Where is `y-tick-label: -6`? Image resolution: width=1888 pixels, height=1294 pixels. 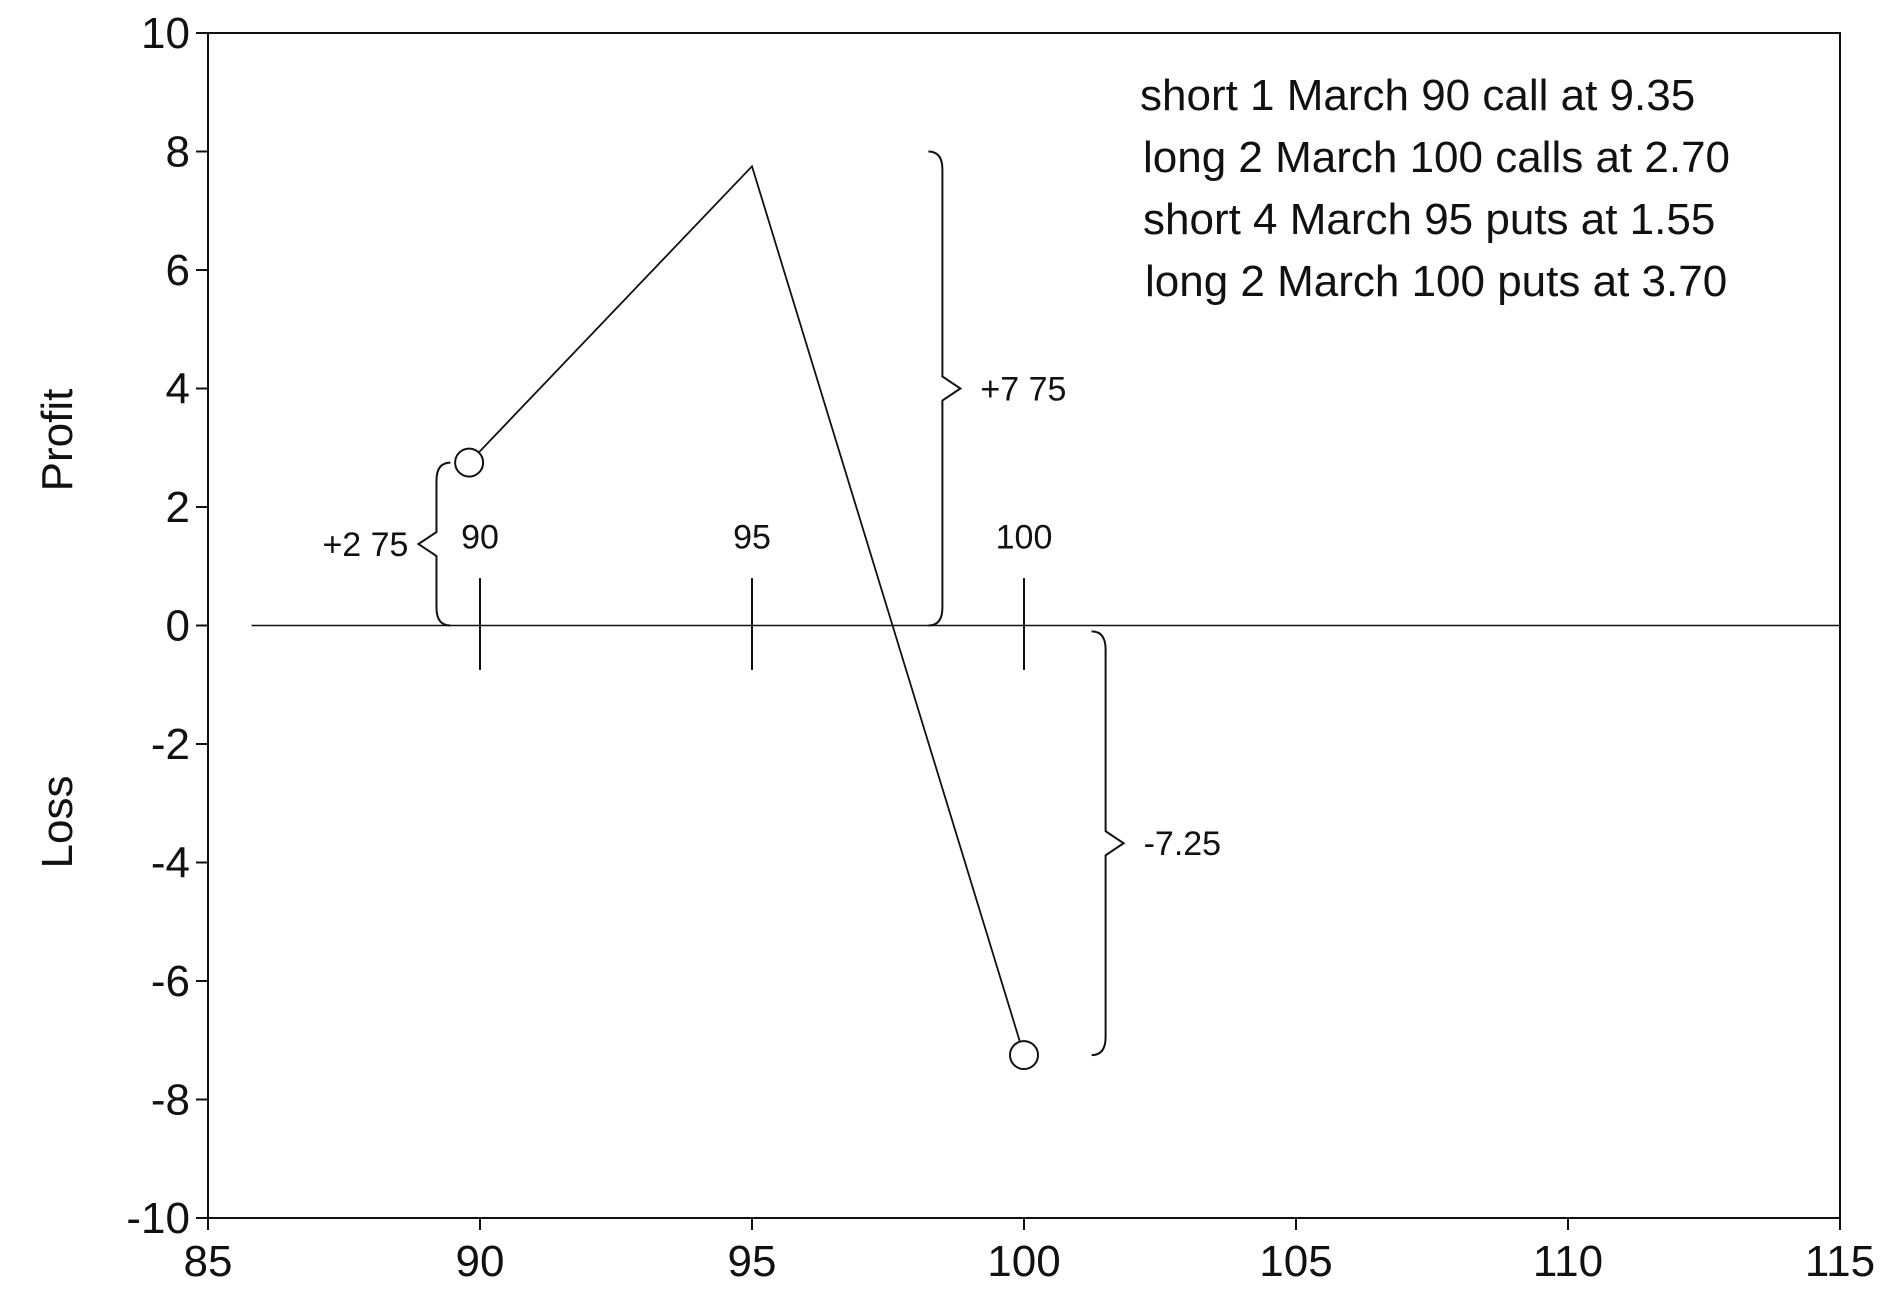 y-tick-label: -6 is located at coordinates (170, 981).